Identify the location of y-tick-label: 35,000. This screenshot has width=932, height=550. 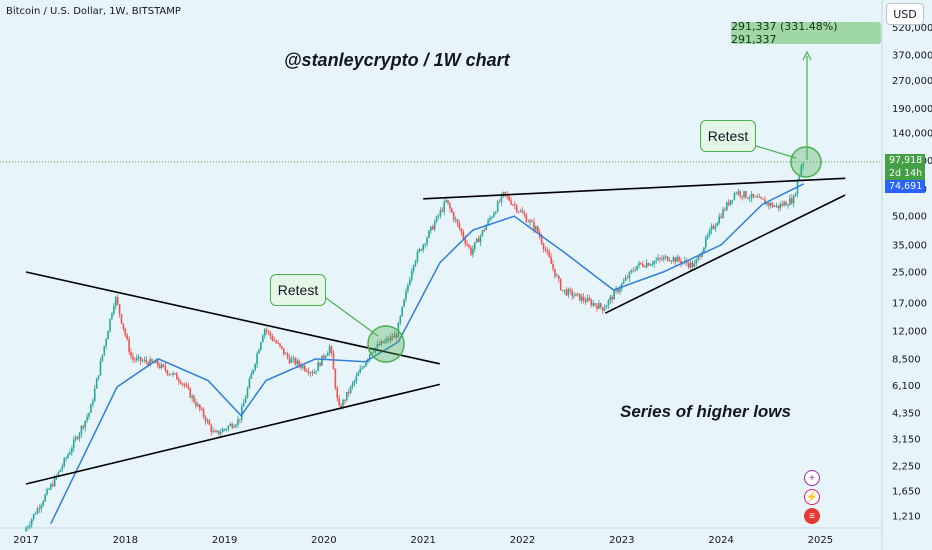
(909, 245).